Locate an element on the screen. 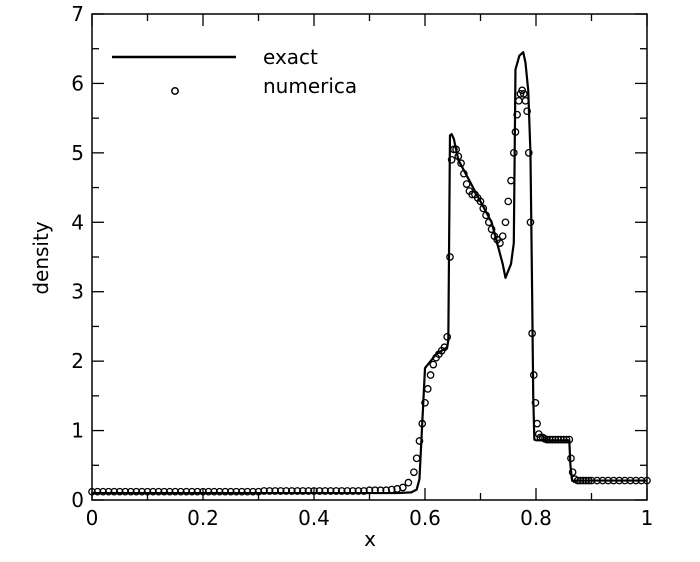 The width and height of the screenshot is (700, 562). legend-exact-label: exact is located at coordinates (290, 57).